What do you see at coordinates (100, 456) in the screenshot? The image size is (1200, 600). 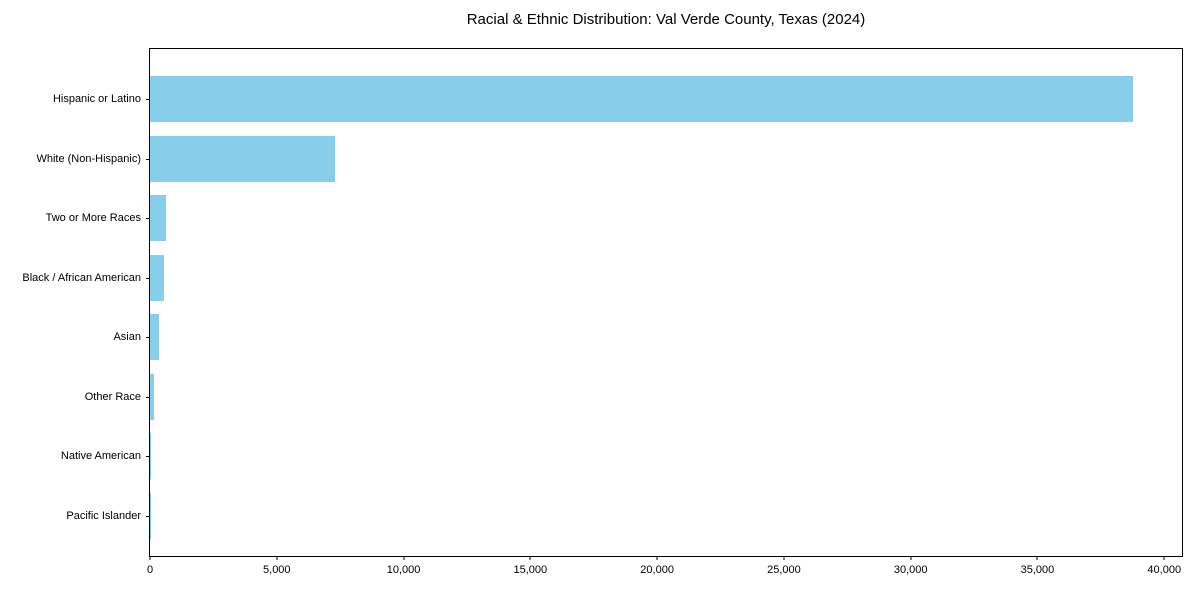 I see `y-tick-label-native-american: Native American` at bounding box center [100, 456].